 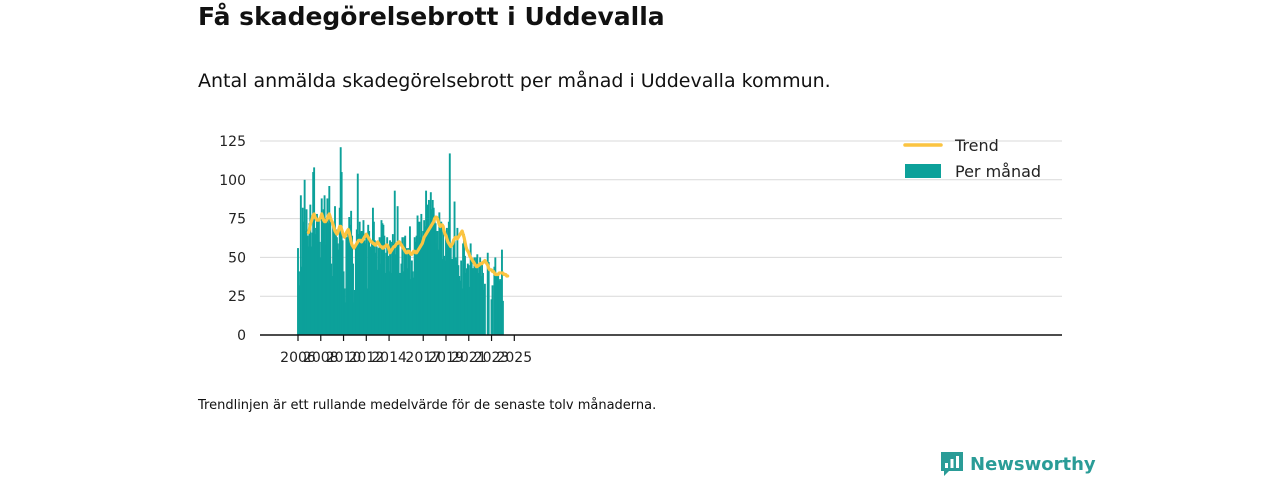 I want to click on brand-logo: Newsworthy, so click(x=1018, y=464).